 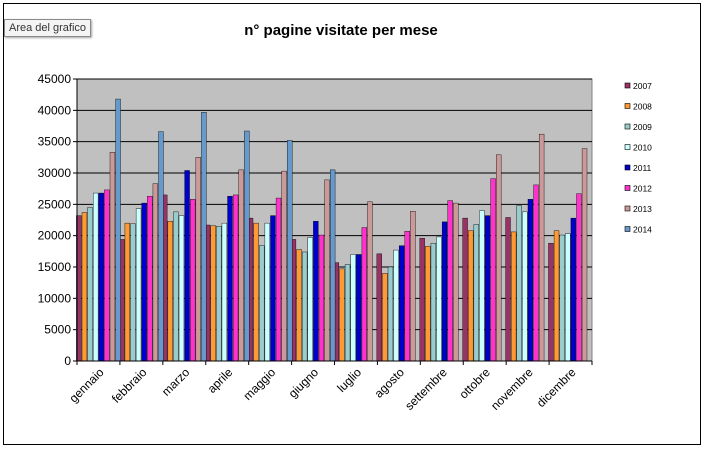 I want to click on bar-aprile-2008, so click(x=213, y=293).